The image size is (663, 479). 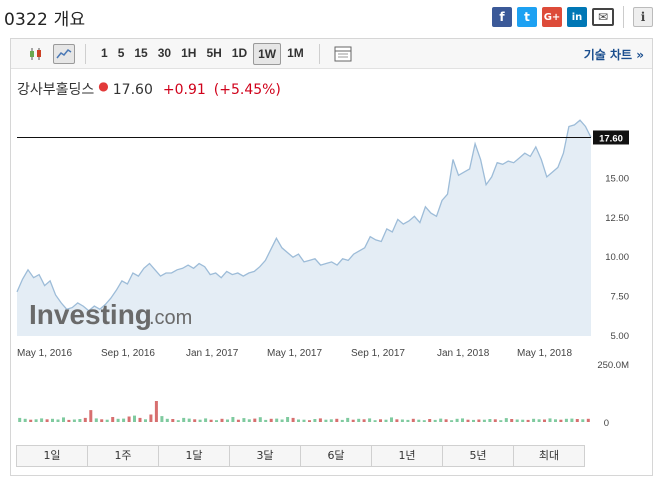 What do you see at coordinates (620, 297) in the screenshot?
I see `y-tick-label: 7.50` at bounding box center [620, 297].